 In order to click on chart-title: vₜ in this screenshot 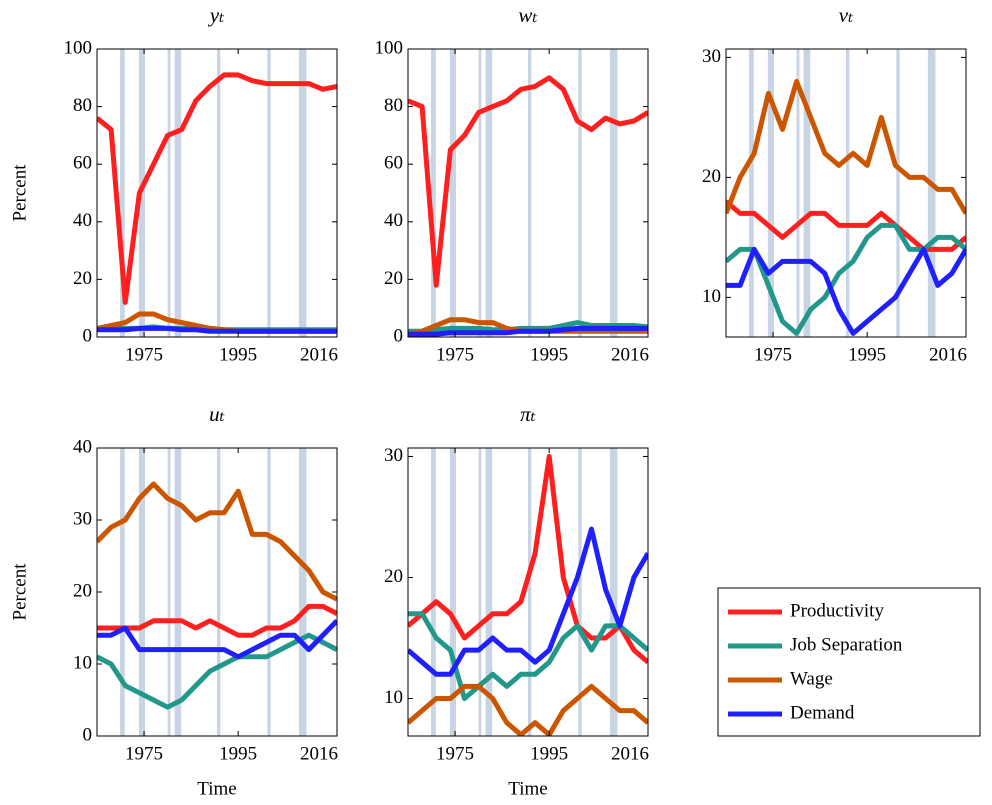, I will do `click(846, 15)`.